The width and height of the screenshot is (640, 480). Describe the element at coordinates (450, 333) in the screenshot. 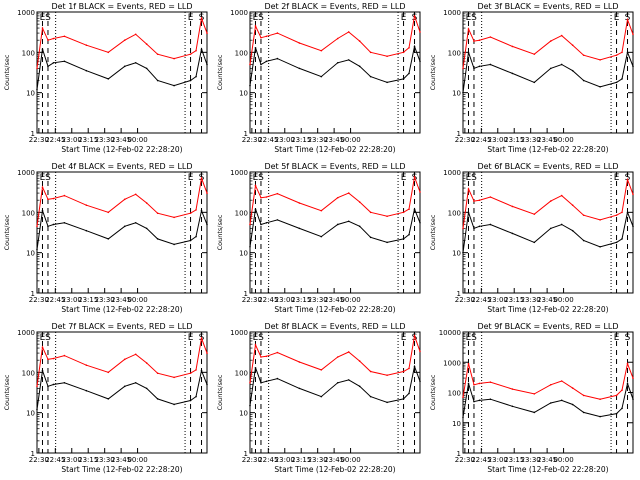

I see `y-tick-label: 10000` at that location.